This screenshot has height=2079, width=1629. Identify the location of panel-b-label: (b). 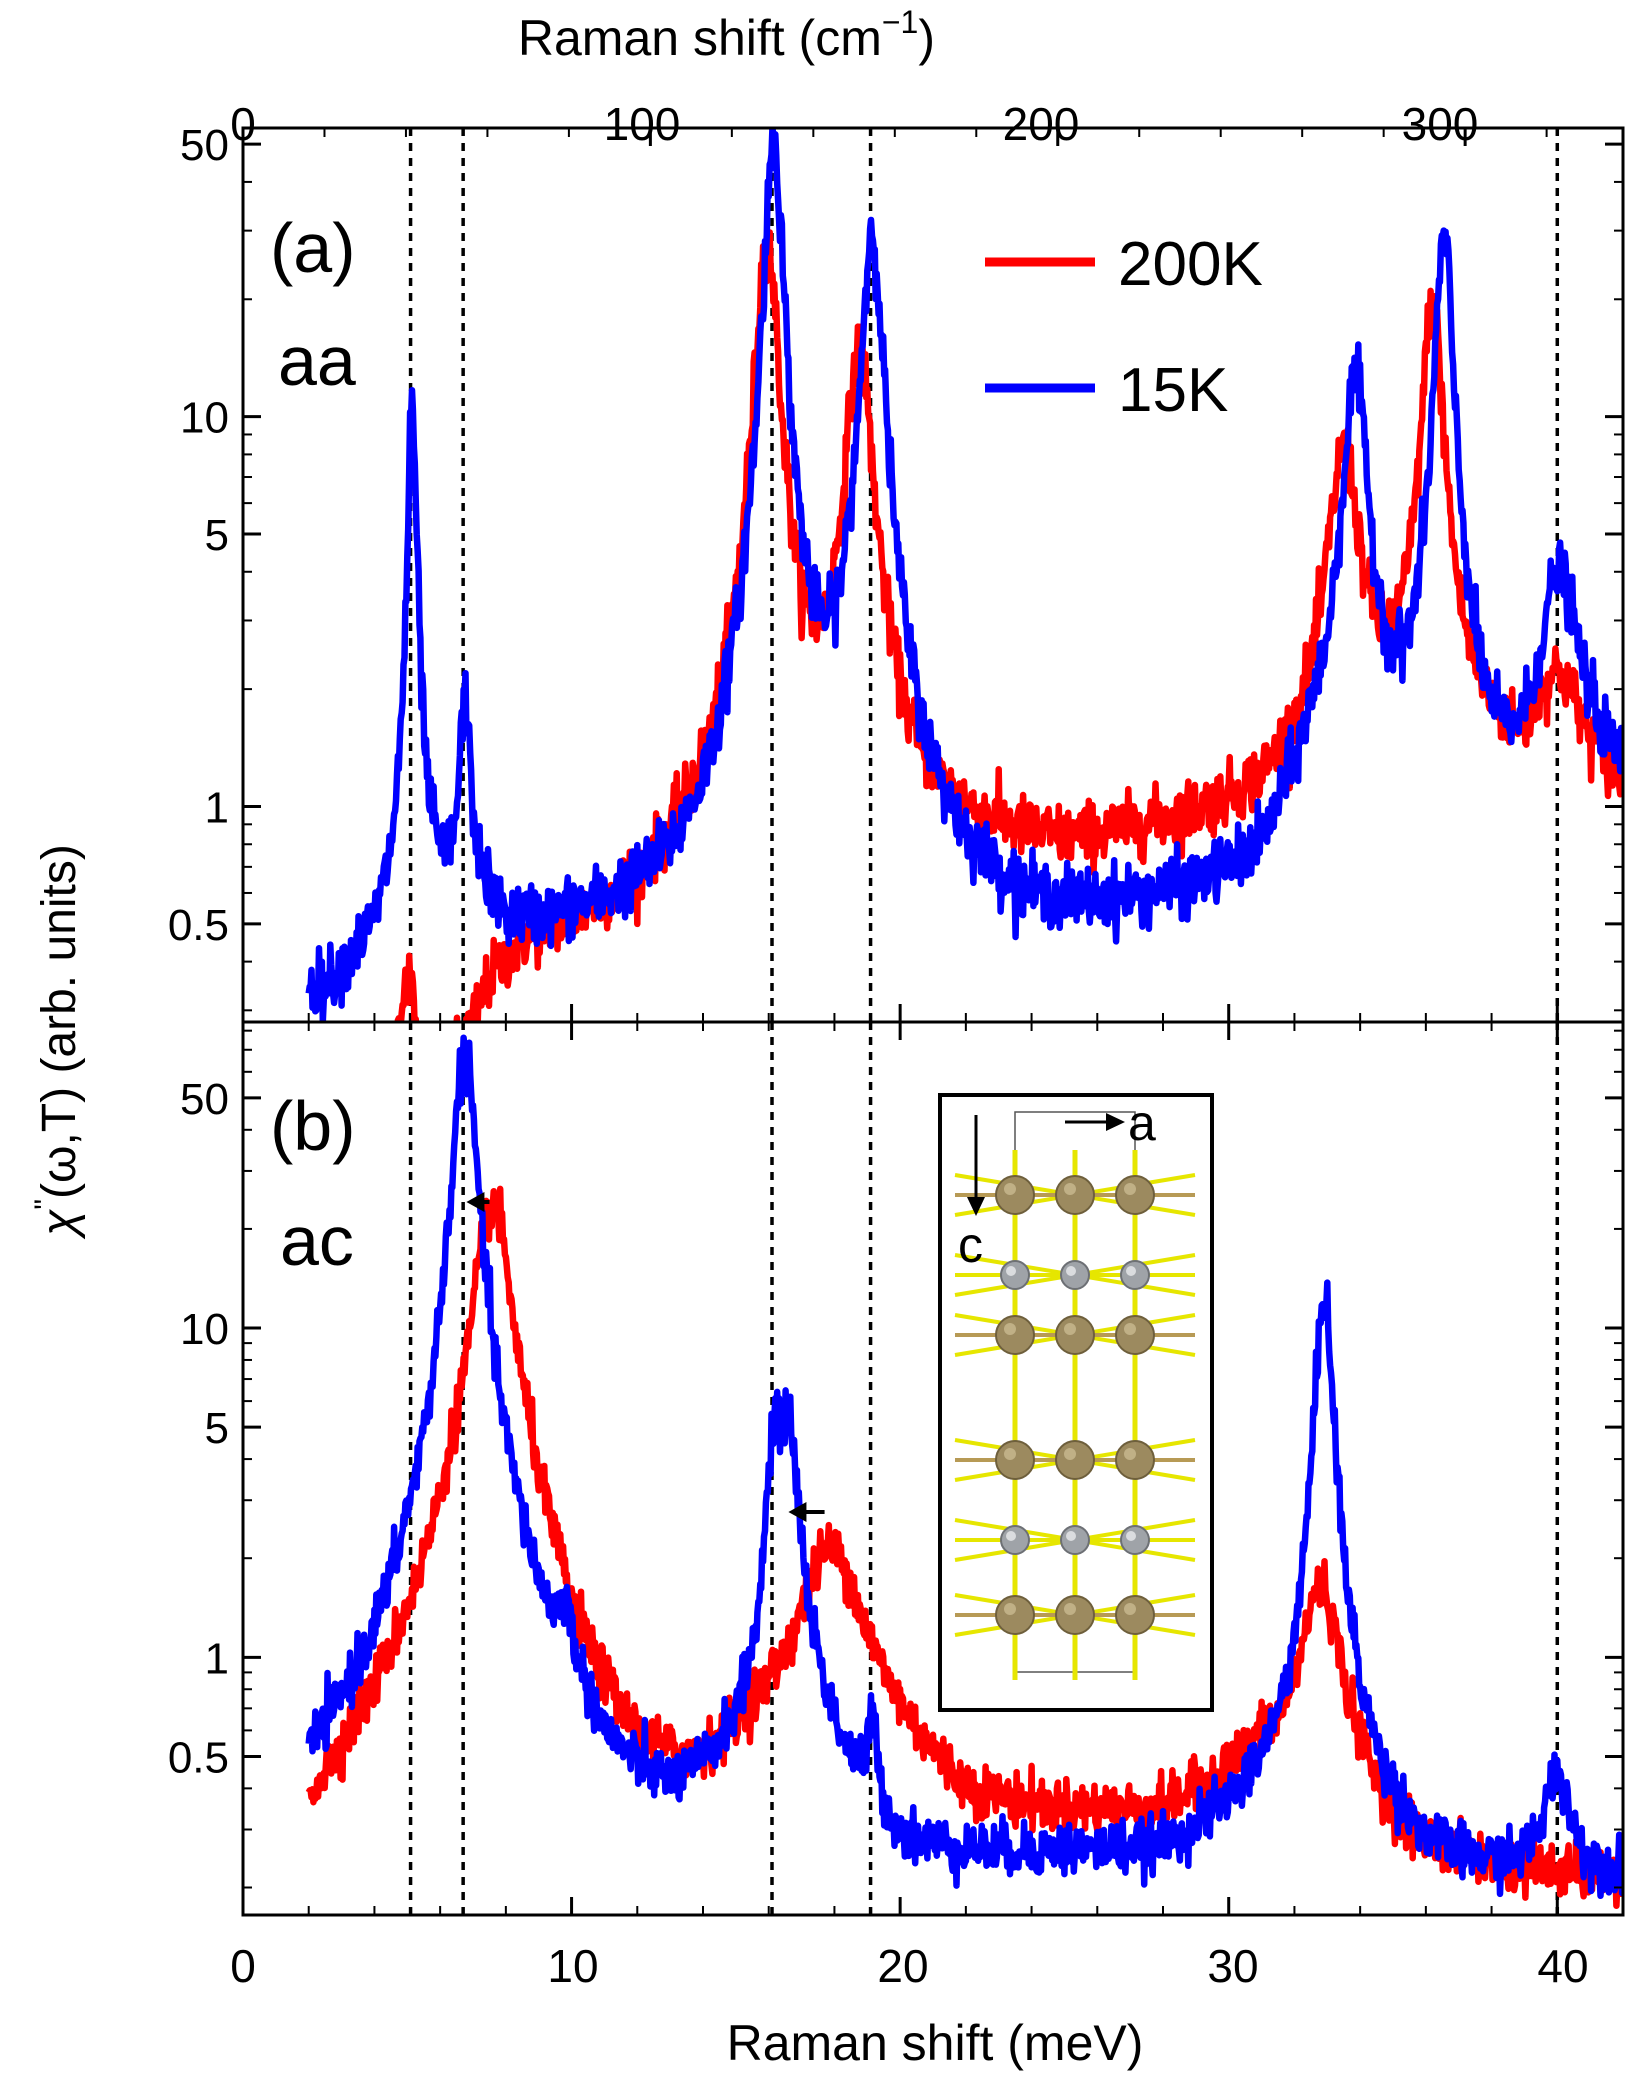
(313, 1126).